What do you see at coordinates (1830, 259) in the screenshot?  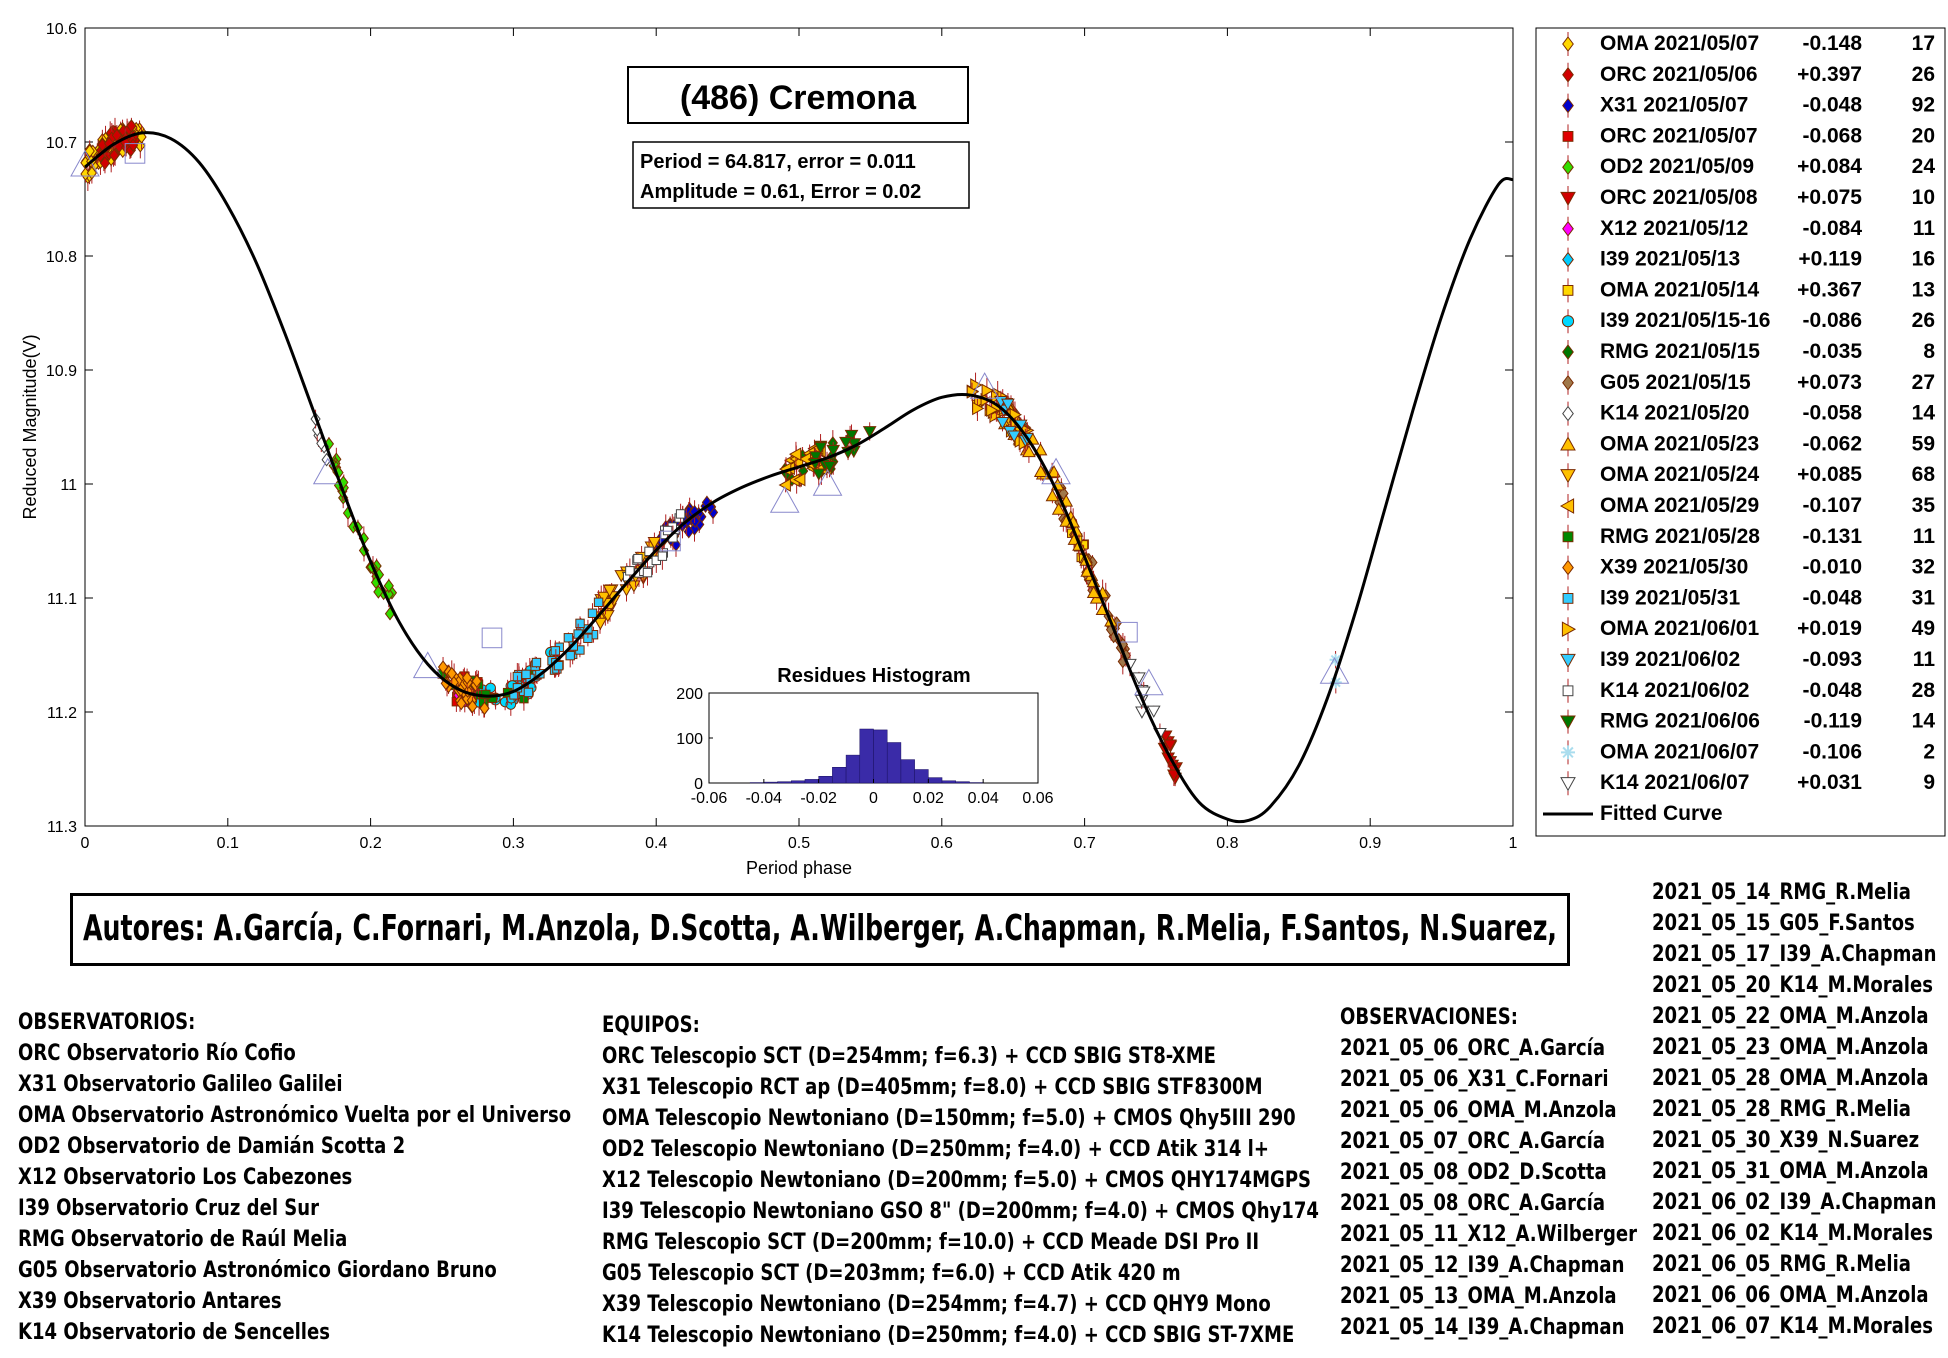 I see `legend-offset: +0.119` at bounding box center [1830, 259].